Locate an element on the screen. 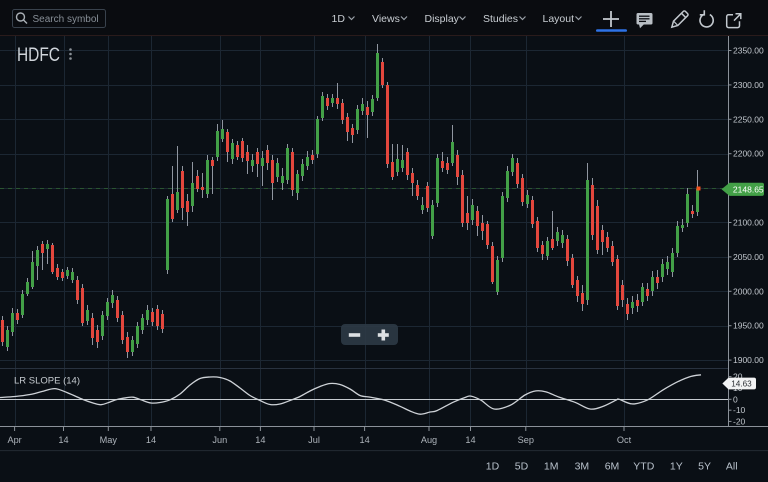 The image size is (768, 482). svg-text: Search symbol is located at coordinates (66, 19).